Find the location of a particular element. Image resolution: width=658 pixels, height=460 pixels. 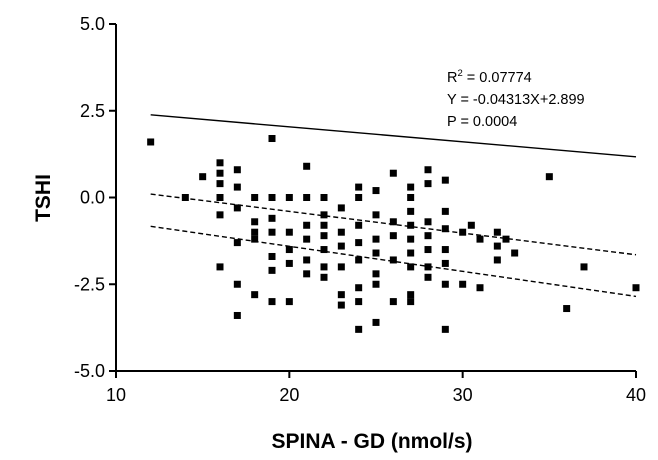

r-squared-prefix: R is located at coordinates (452, 78).